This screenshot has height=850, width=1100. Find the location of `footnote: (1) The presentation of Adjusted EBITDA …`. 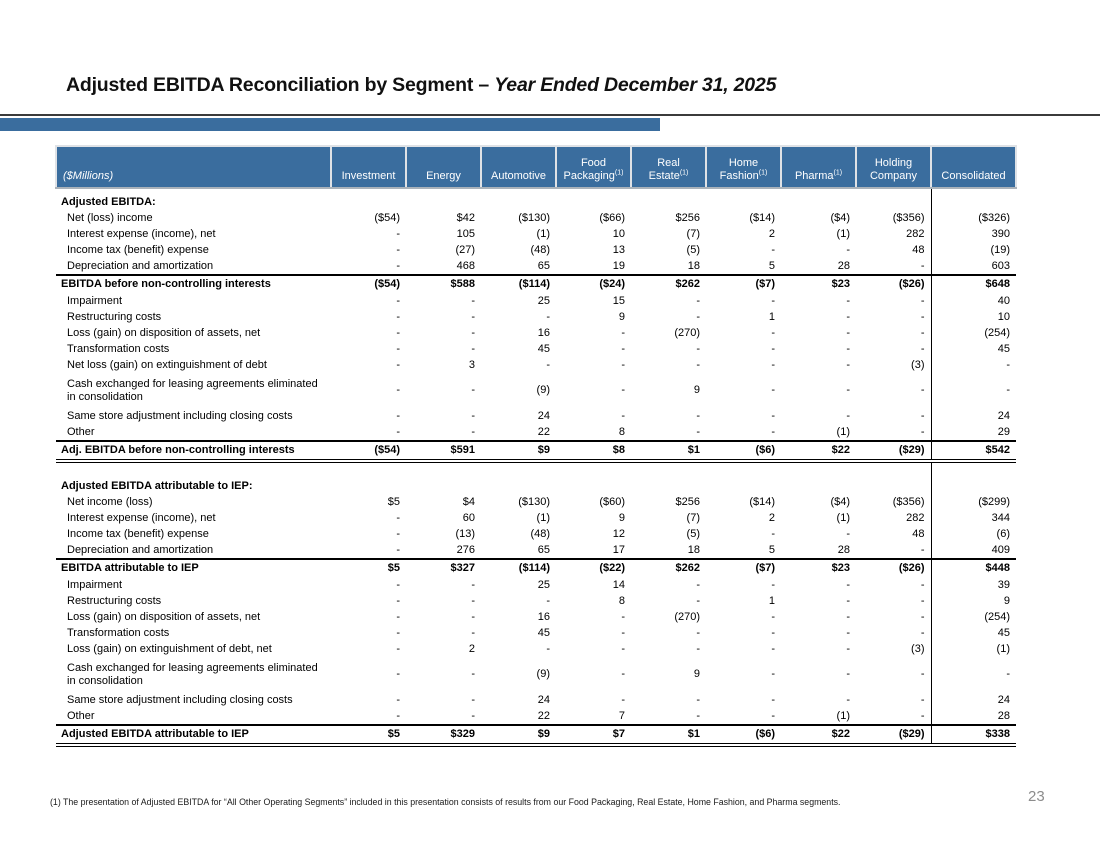

footnote: (1) The presentation of Adjusted EBITDA … is located at coordinates (445, 802).